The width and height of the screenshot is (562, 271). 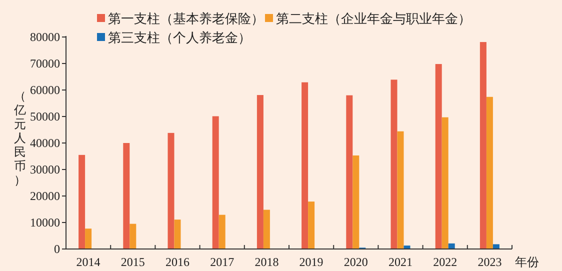 What do you see at coordinates (45, 90) in the screenshot?
I see `y-tick-label: 60000` at bounding box center [45, 90].